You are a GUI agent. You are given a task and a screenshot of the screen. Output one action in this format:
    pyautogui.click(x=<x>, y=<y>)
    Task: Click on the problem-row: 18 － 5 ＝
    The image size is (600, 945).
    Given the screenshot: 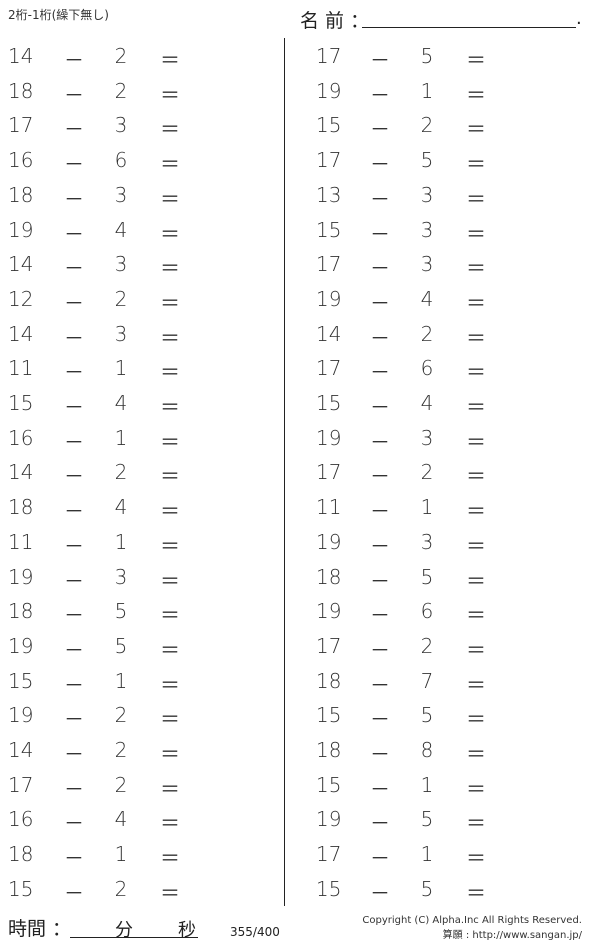 What is the action you would take?
    pyautogui.click(x=300, y=580)
    